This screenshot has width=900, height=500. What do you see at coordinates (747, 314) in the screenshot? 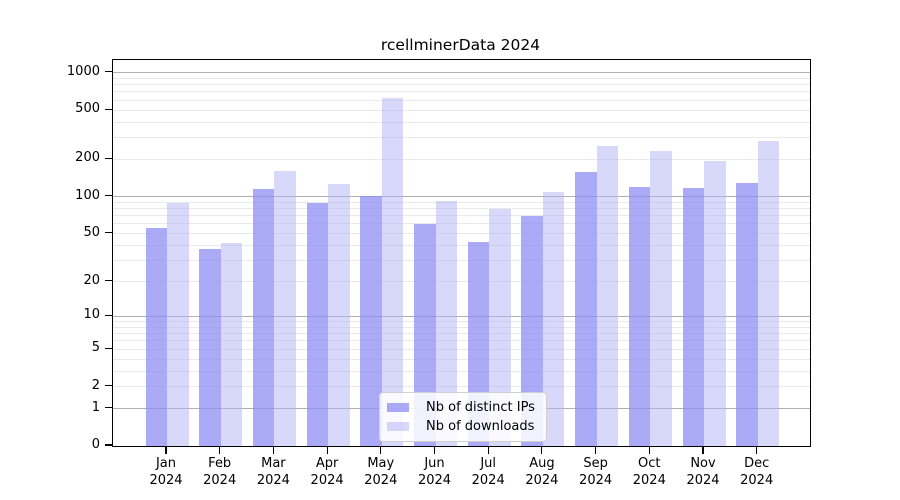
I see `bar-nb-of-distinct-ips-dec-2024` at bounding box center [747, 314].